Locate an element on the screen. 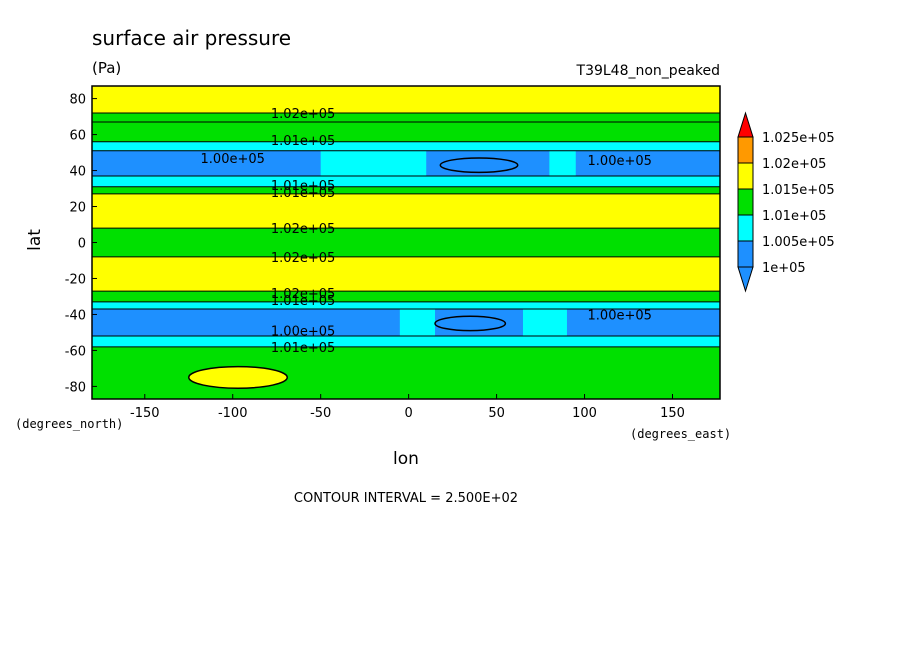  y-tick-label: -20 is located at coordinates (75, 279).